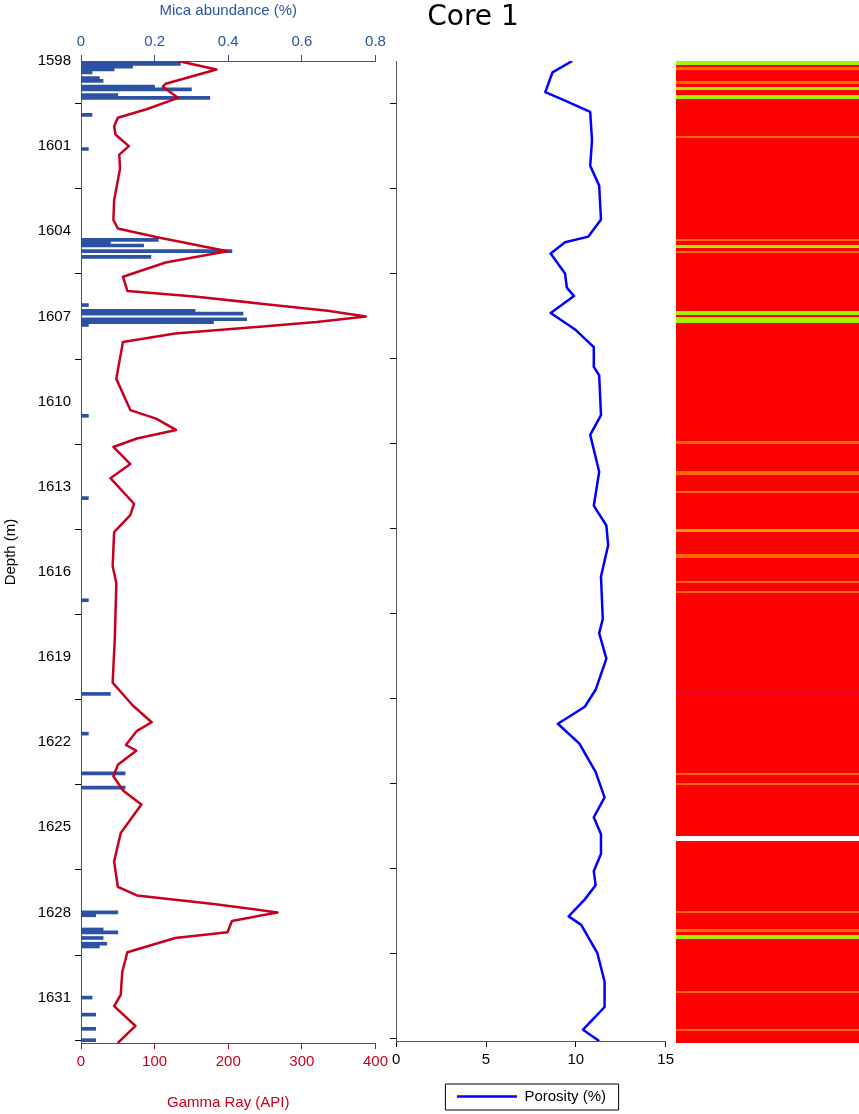 This screenshot has width=859, height=1114. I want to click on y-tick-label: 1607, so click(54, 315).